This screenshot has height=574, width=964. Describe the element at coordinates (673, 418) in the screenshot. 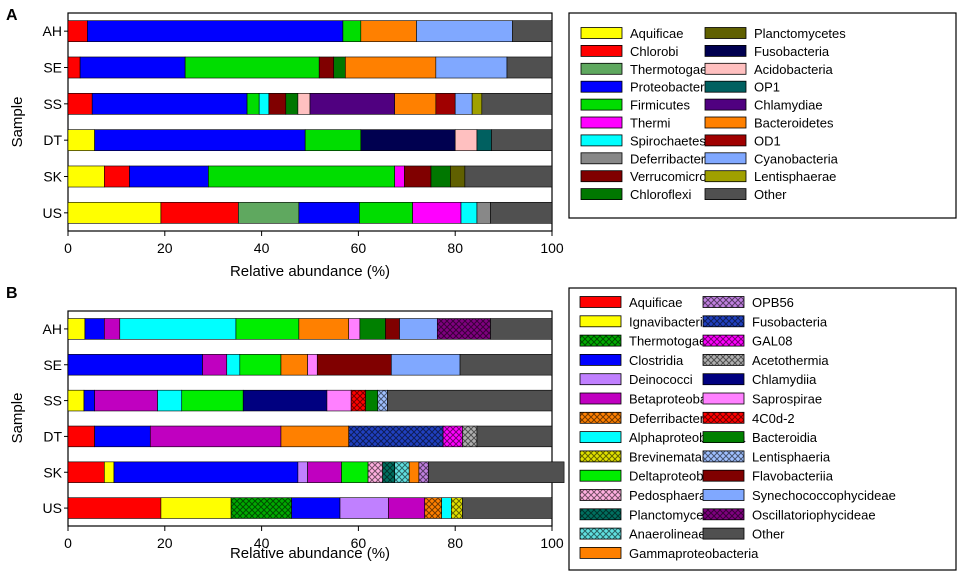

I see `legend-label: Deferribacteres` at that location.